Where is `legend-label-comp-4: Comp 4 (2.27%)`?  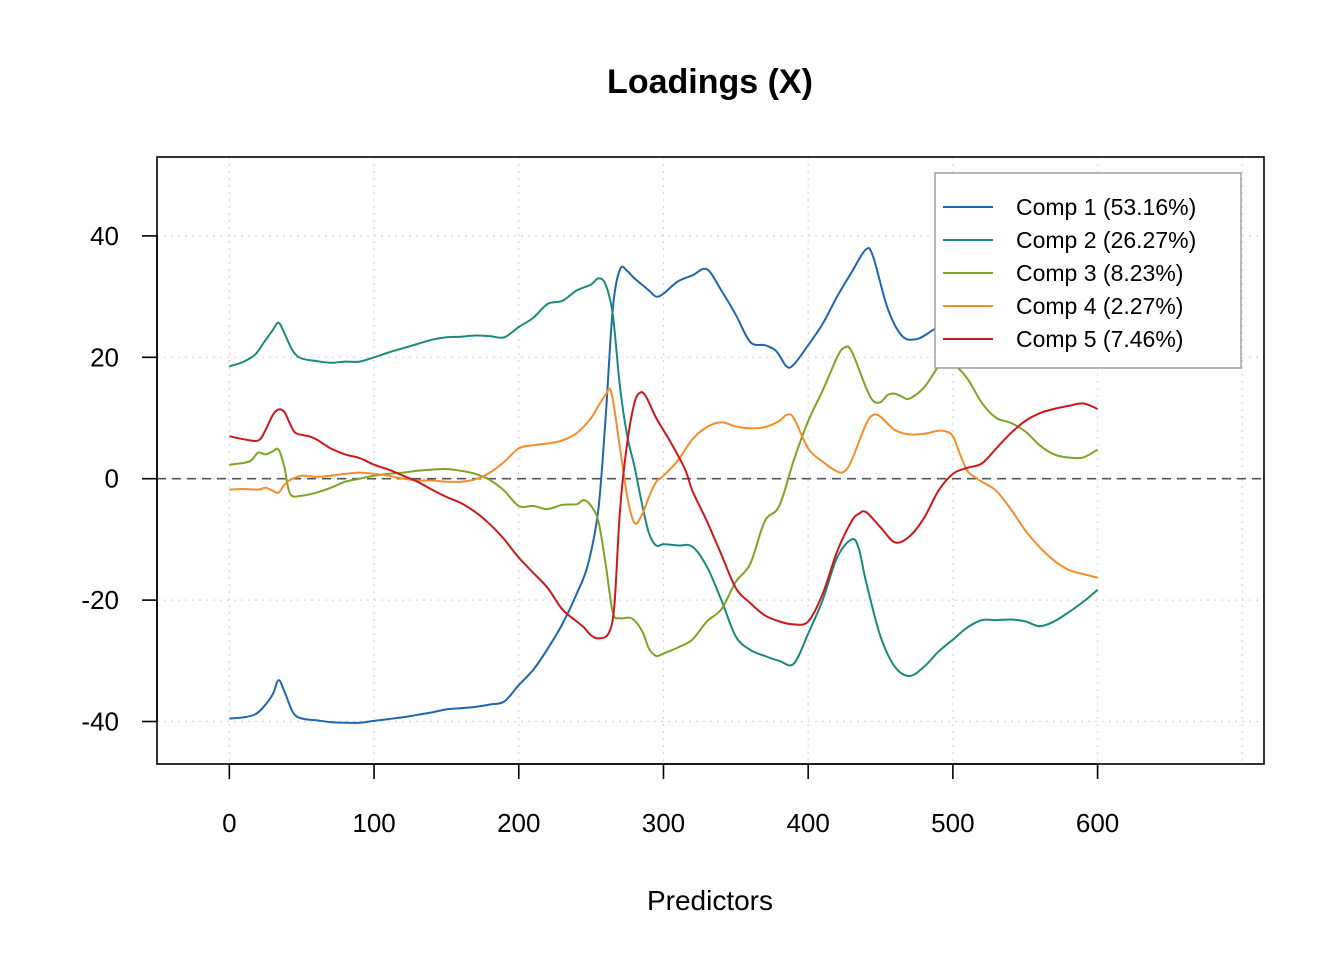
legend-label-comp-4: Comp 4 (2.27%) is located at coordinates (1099, 306).